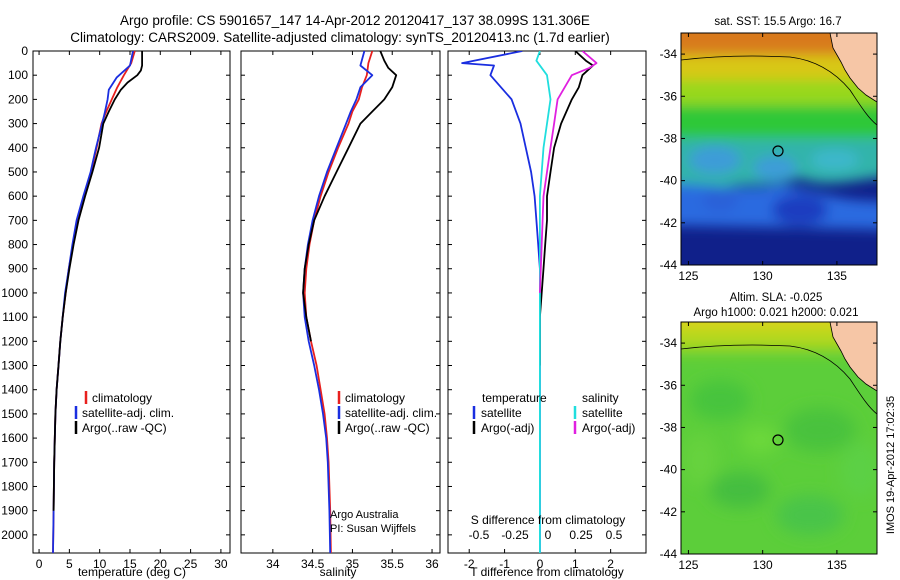 The width and height of the screenshot is (900, 580). What do you see at coordinates (514, 398) in the screenshot?
I see `legend-temperature-heading: temperature` at bounding box center [514, 398].